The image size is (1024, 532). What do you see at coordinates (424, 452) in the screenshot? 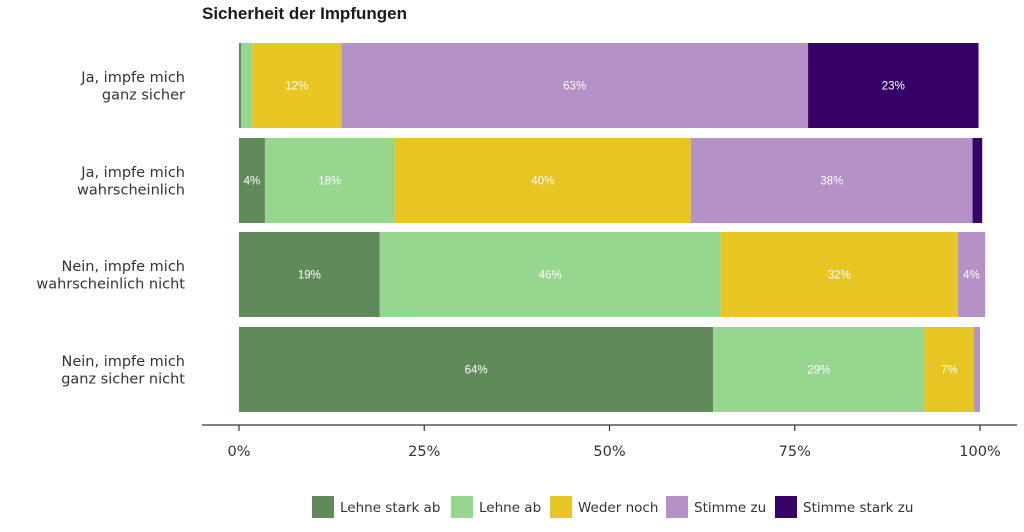
I see `x-tick-label: 25%` at bounding box center [424, 452].